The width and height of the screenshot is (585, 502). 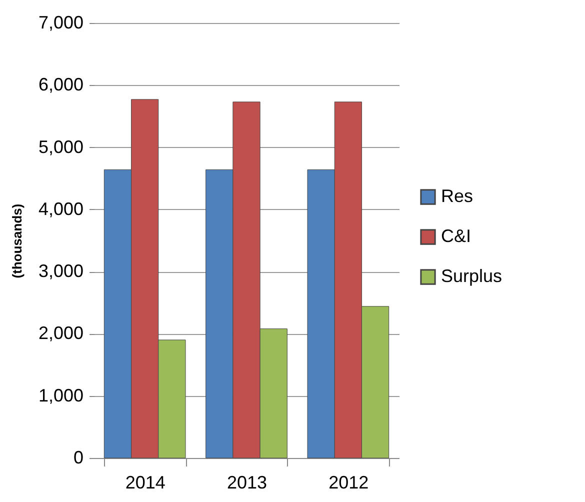 I want to click on legend-label: C&I, so click(x=456, y=236).